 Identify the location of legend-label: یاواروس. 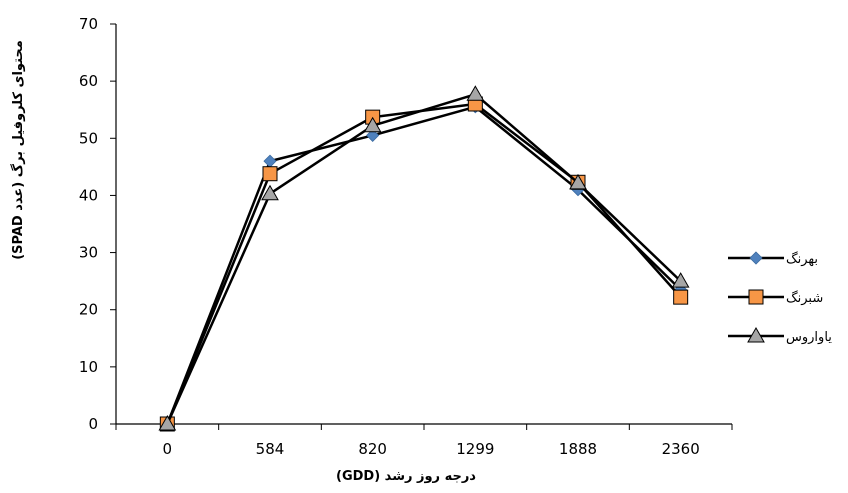
(809, 337).